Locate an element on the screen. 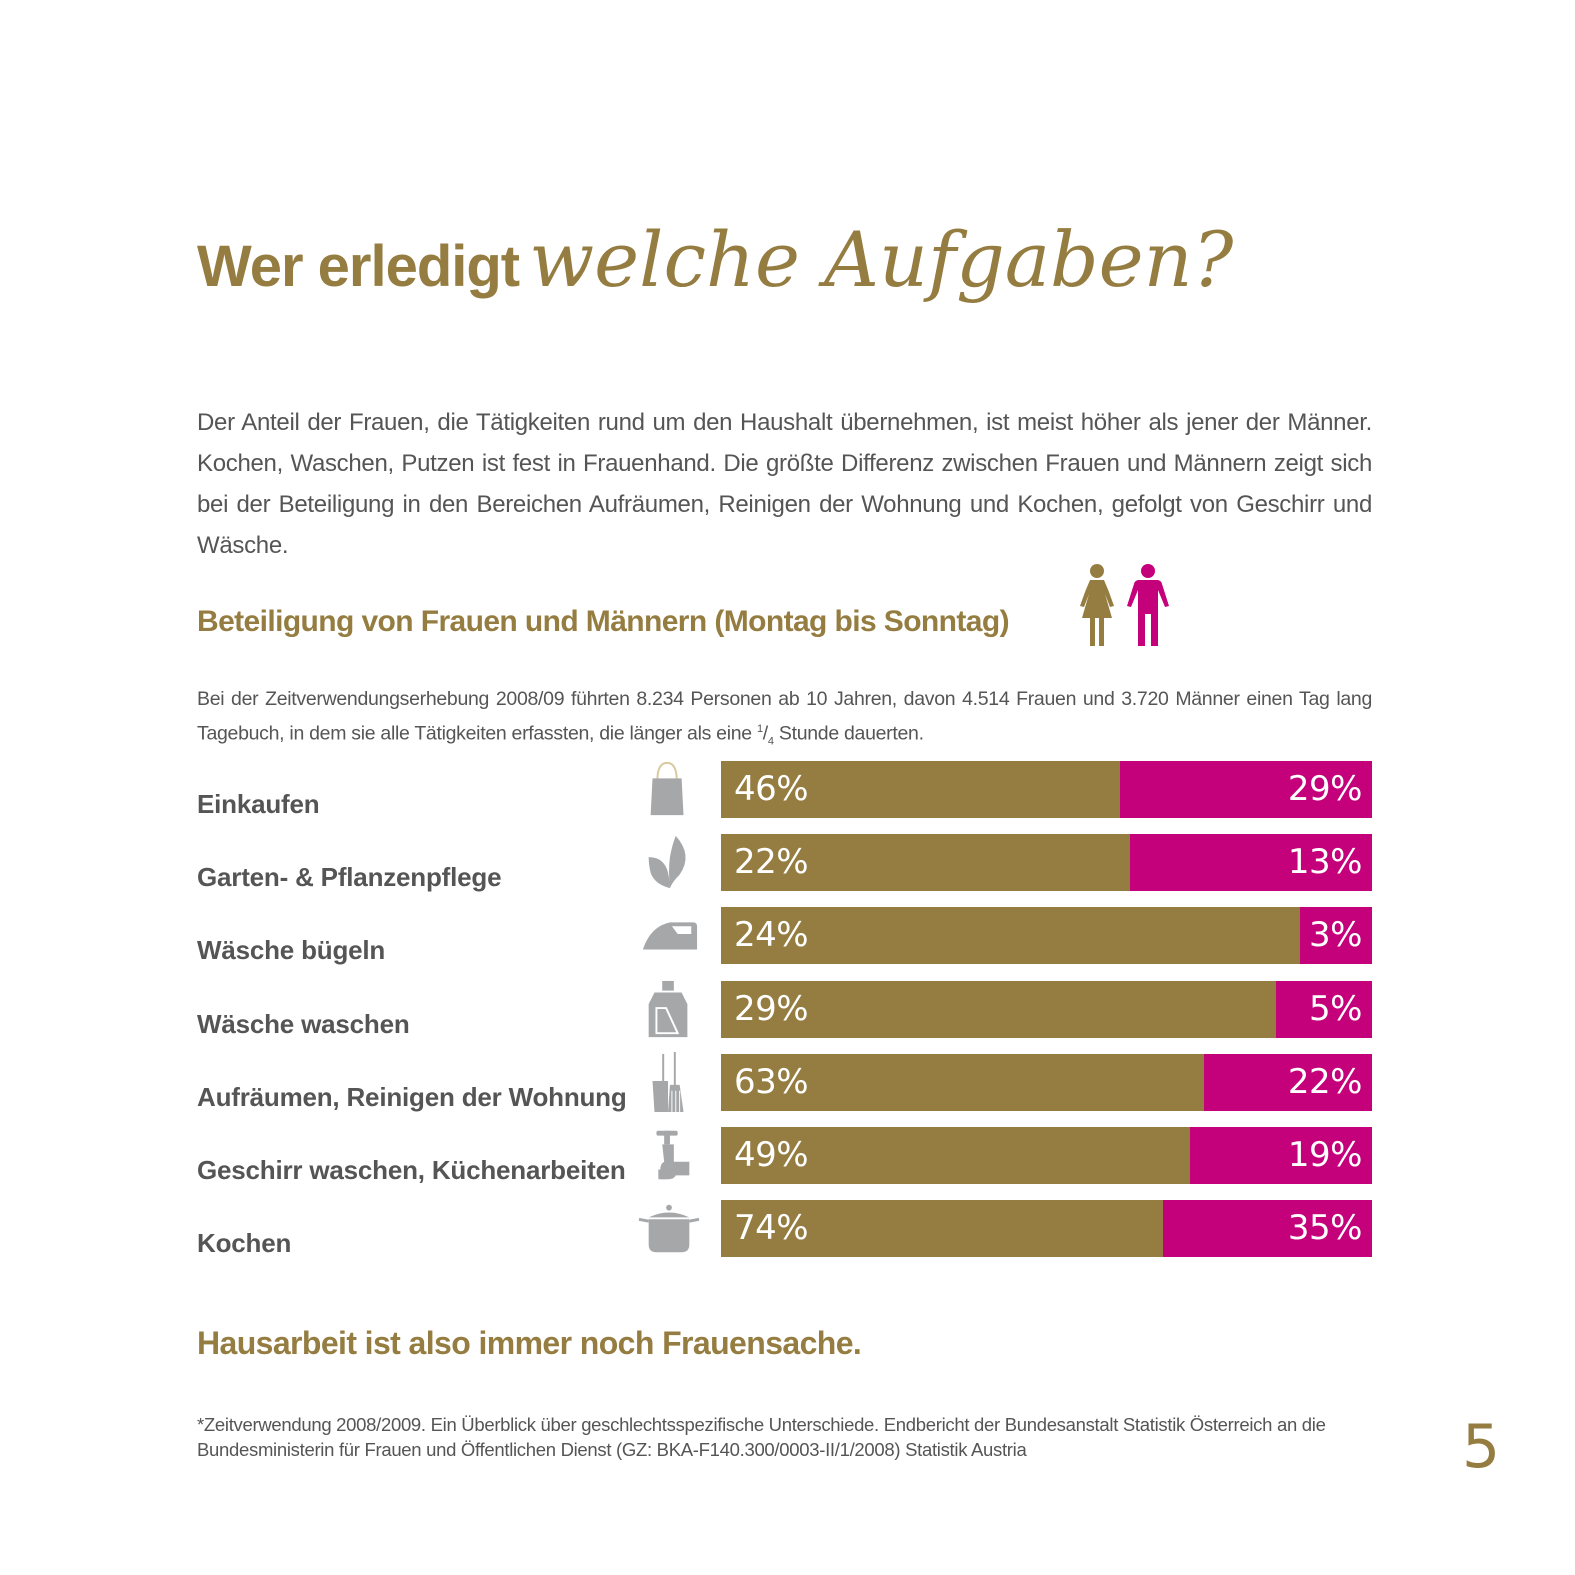 This screenshot has height=1575, width=1575. detergent-bottle-icon is located at coordinates (668, 1008).